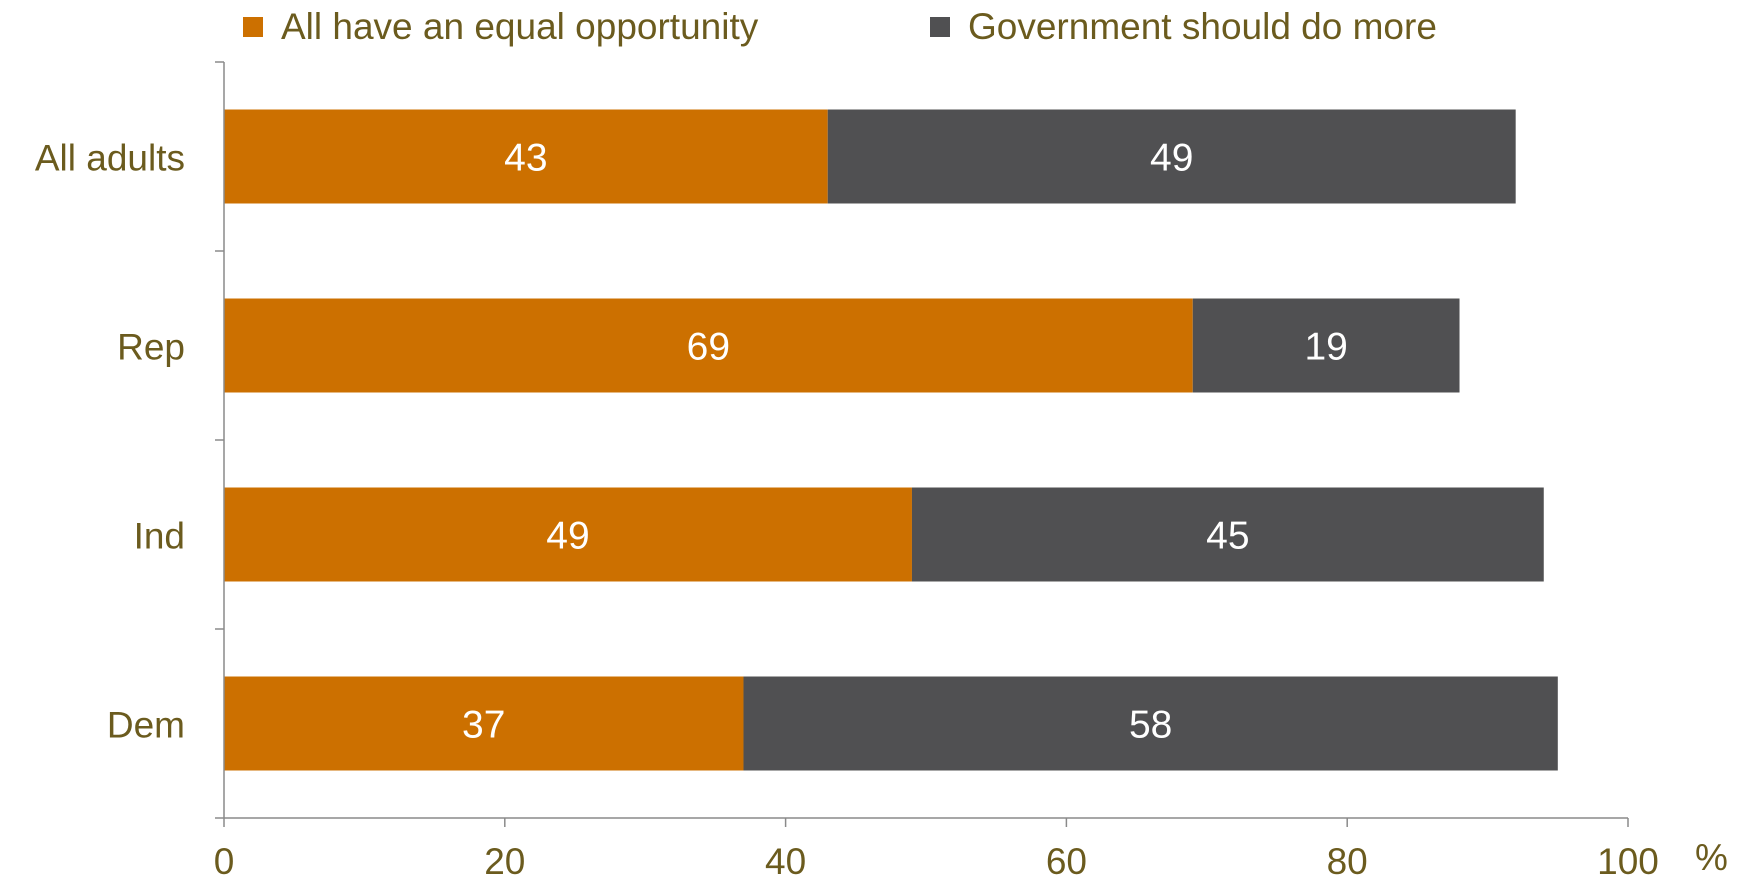 This screenshot has width=1742, height=880. I want to click on legend-swatch-government-do-more, so click(940, 27).